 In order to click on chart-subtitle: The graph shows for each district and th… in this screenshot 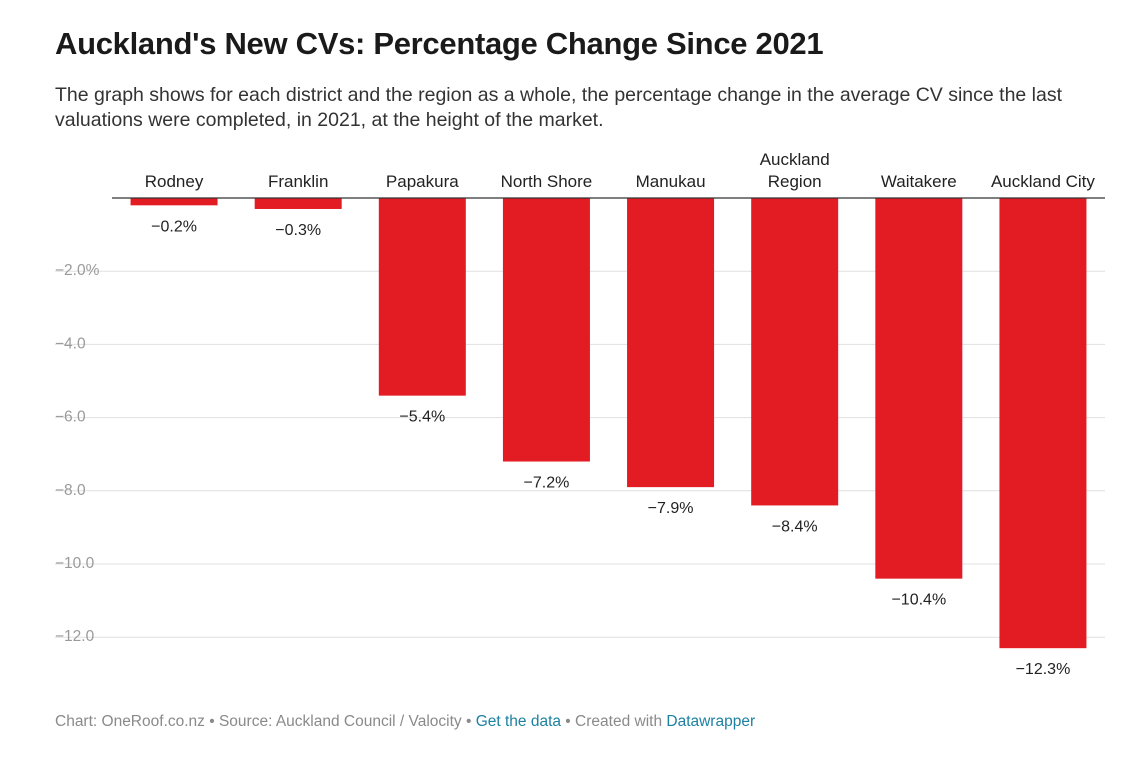, I will do `click(559, 107)`.